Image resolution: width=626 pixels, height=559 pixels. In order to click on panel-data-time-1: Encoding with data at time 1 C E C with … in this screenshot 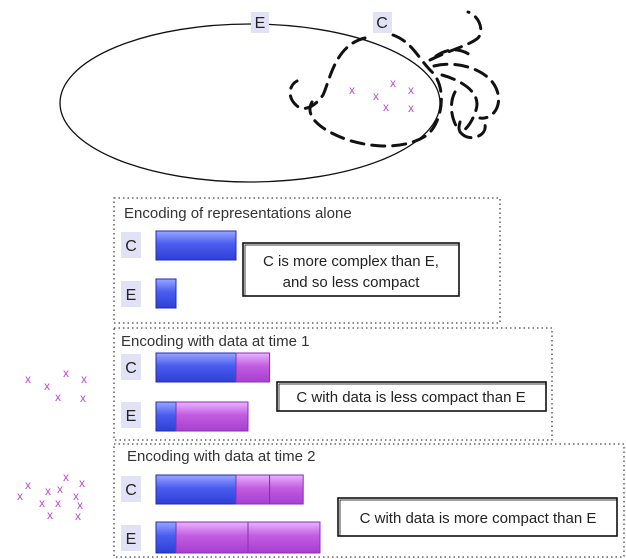, I will do `click(333, 384)`.